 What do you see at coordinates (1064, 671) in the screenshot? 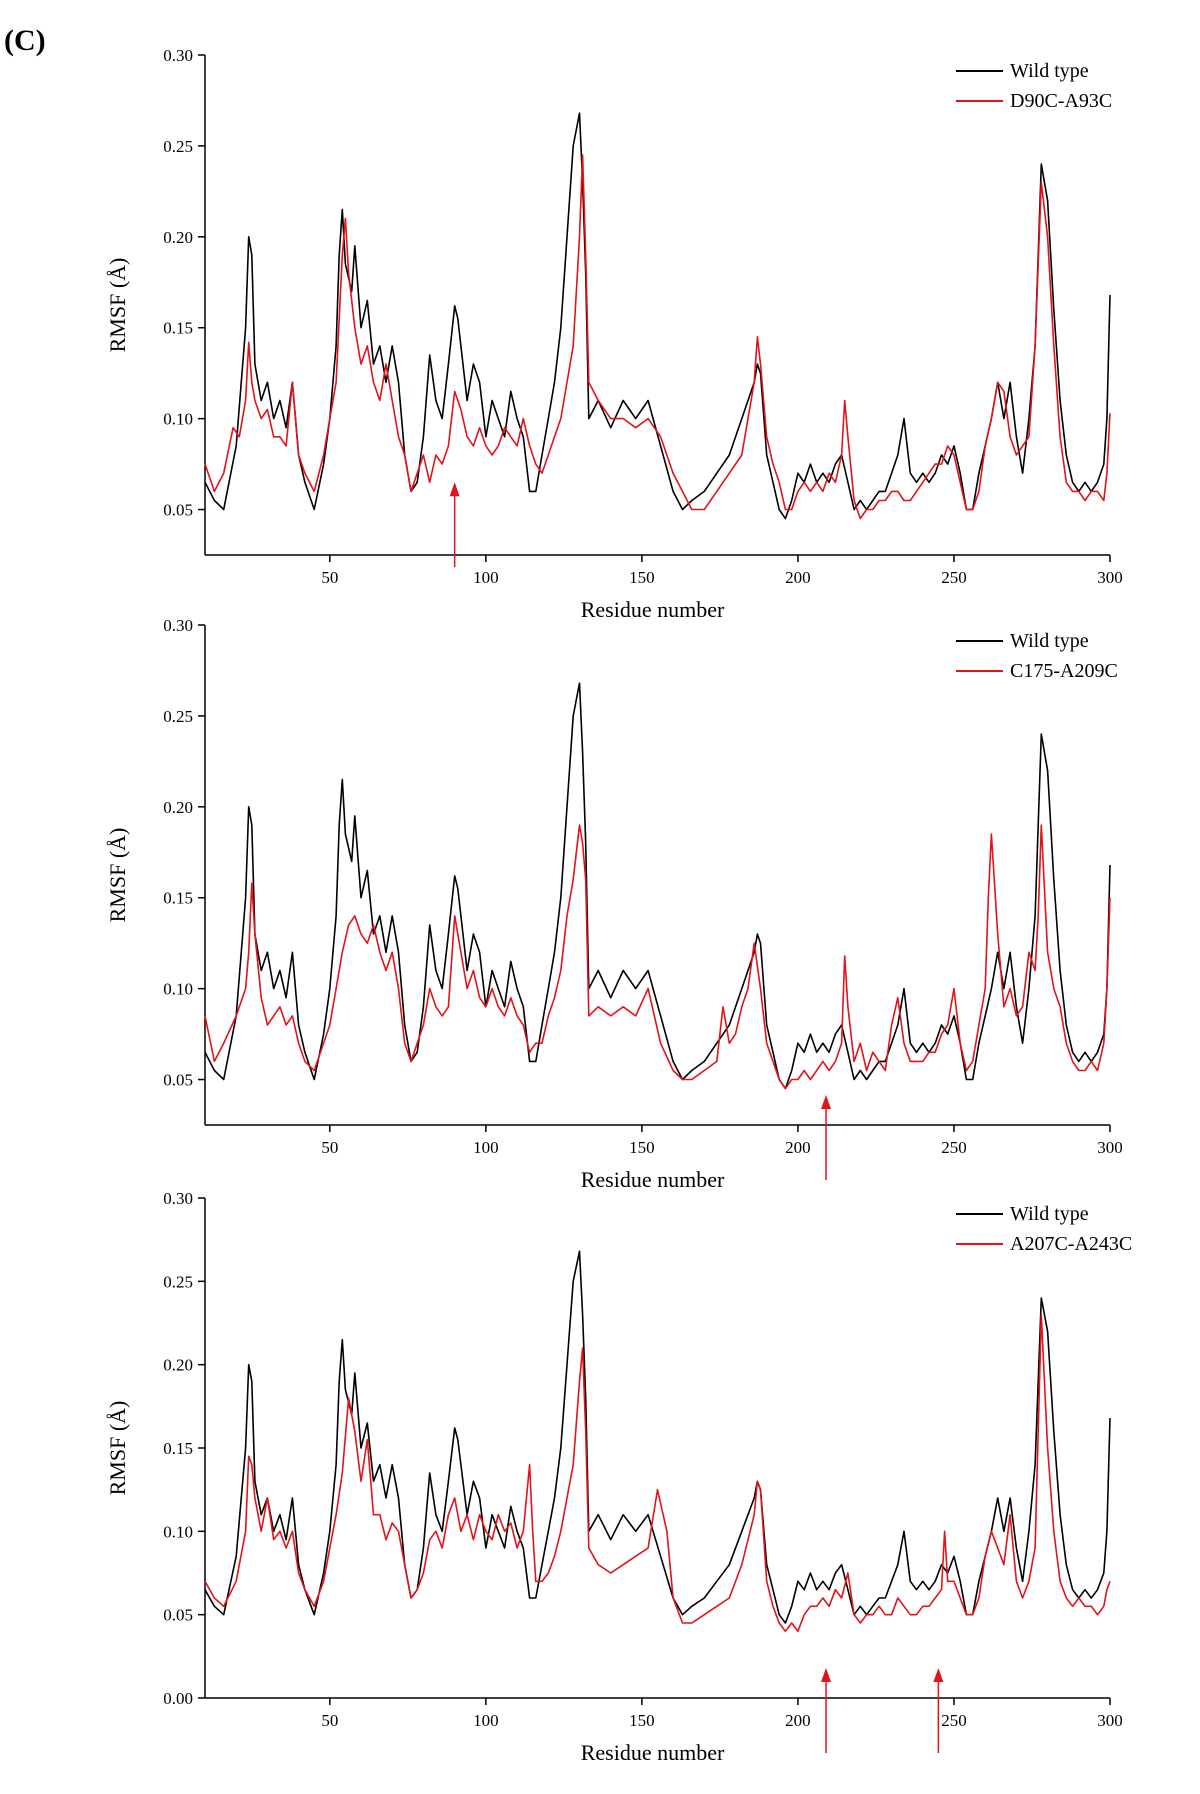
I see `legend-label: C175-A209C` at bounding box center [1064, 671].